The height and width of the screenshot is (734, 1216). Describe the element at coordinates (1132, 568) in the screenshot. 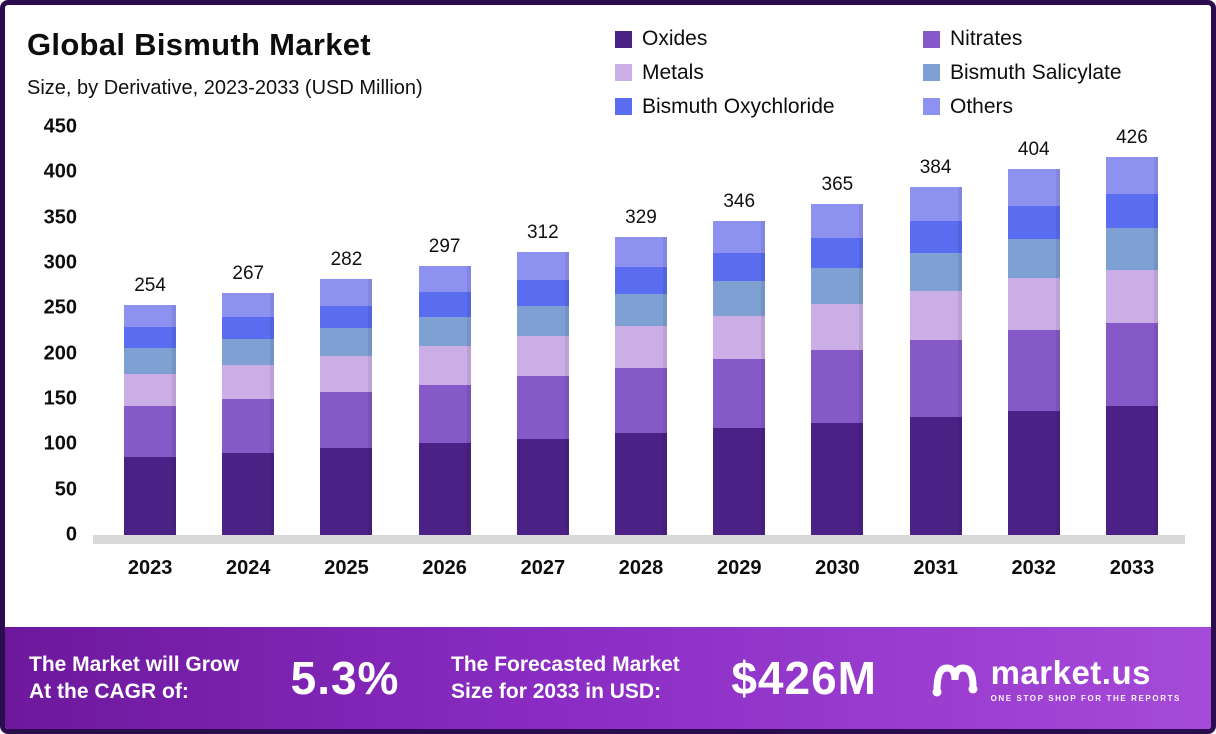

I see `x-tick-label: 2033` at that location.